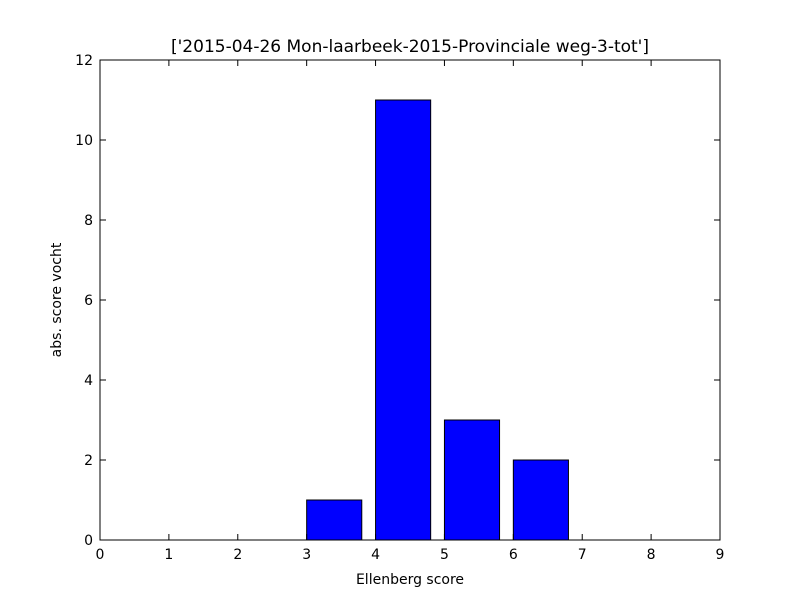  Describe the element at coordinates (237, 555) in the screenshot. I see `x-tick-label: 2` at that location.